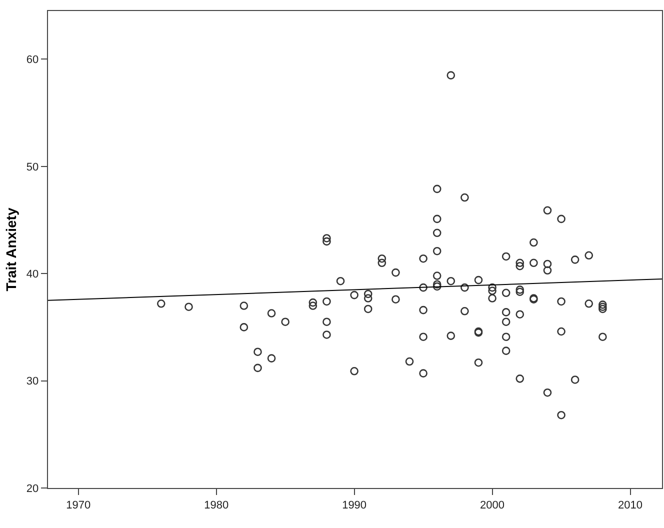 This screenshot has height=528, width=664. I want to click on x-tick-label: 1990, so click(354, 505).